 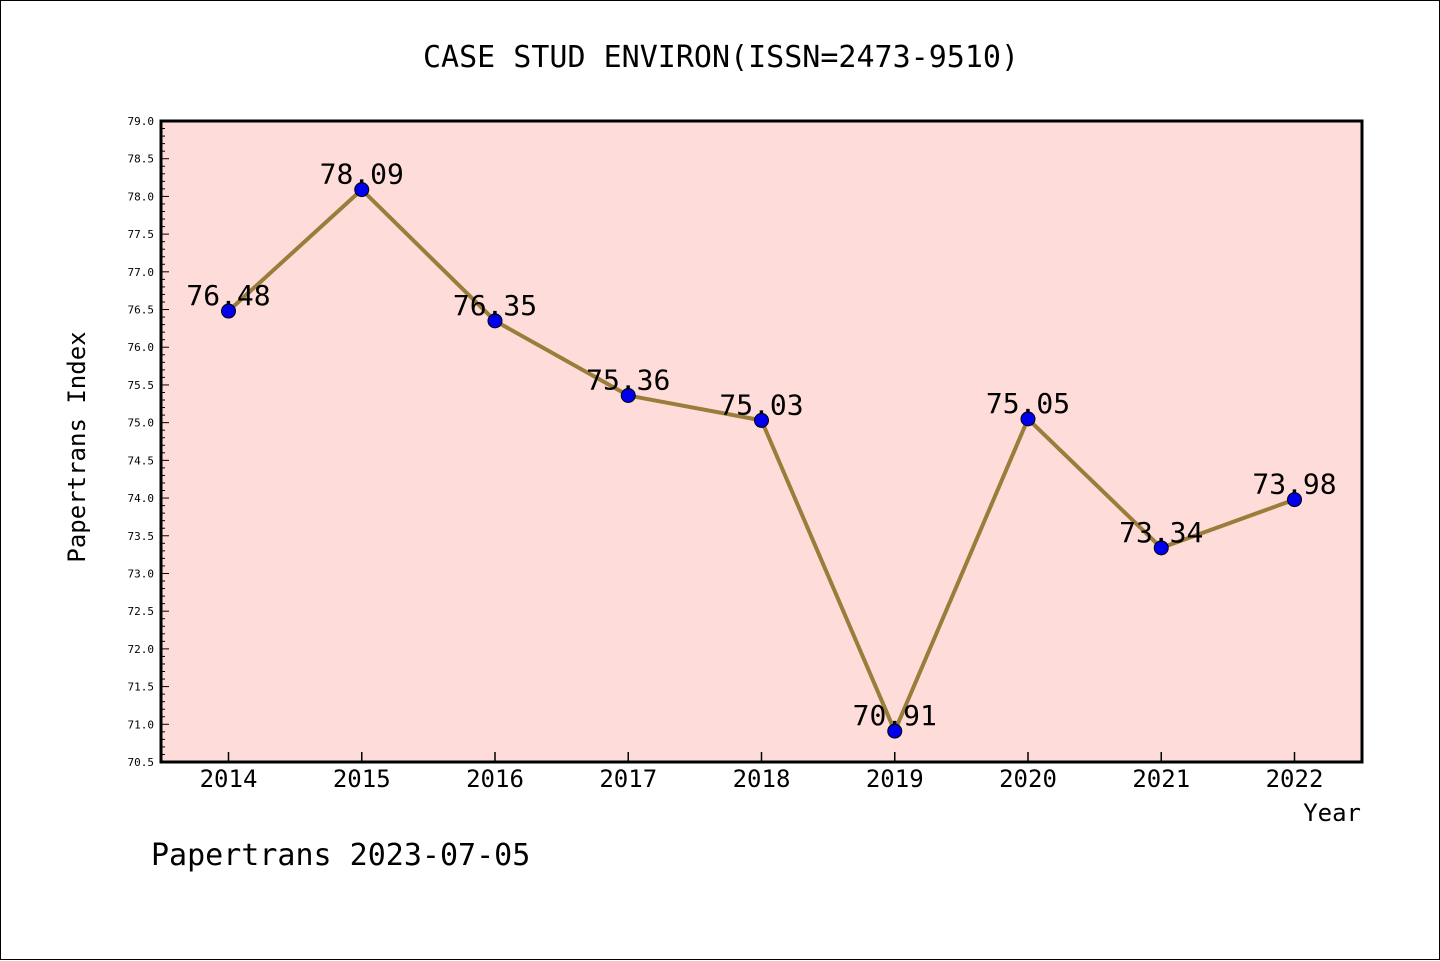 I want to click on data-label: 70.91, so click(x=895, y=715).